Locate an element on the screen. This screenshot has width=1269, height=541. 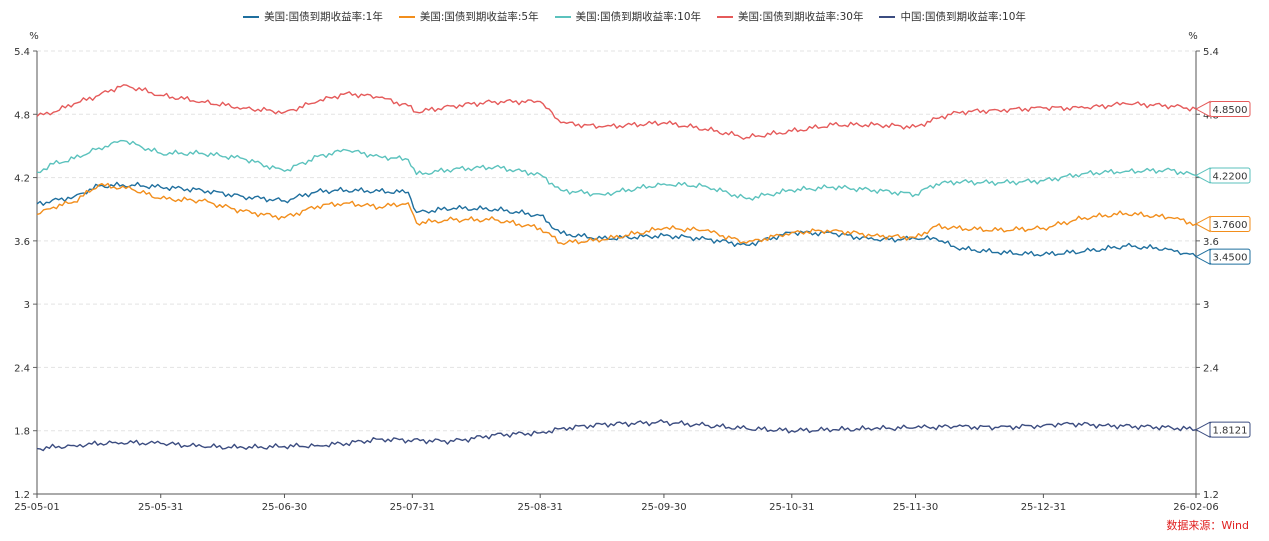
y-unit-right: % is located at coordinates (1193, 36).